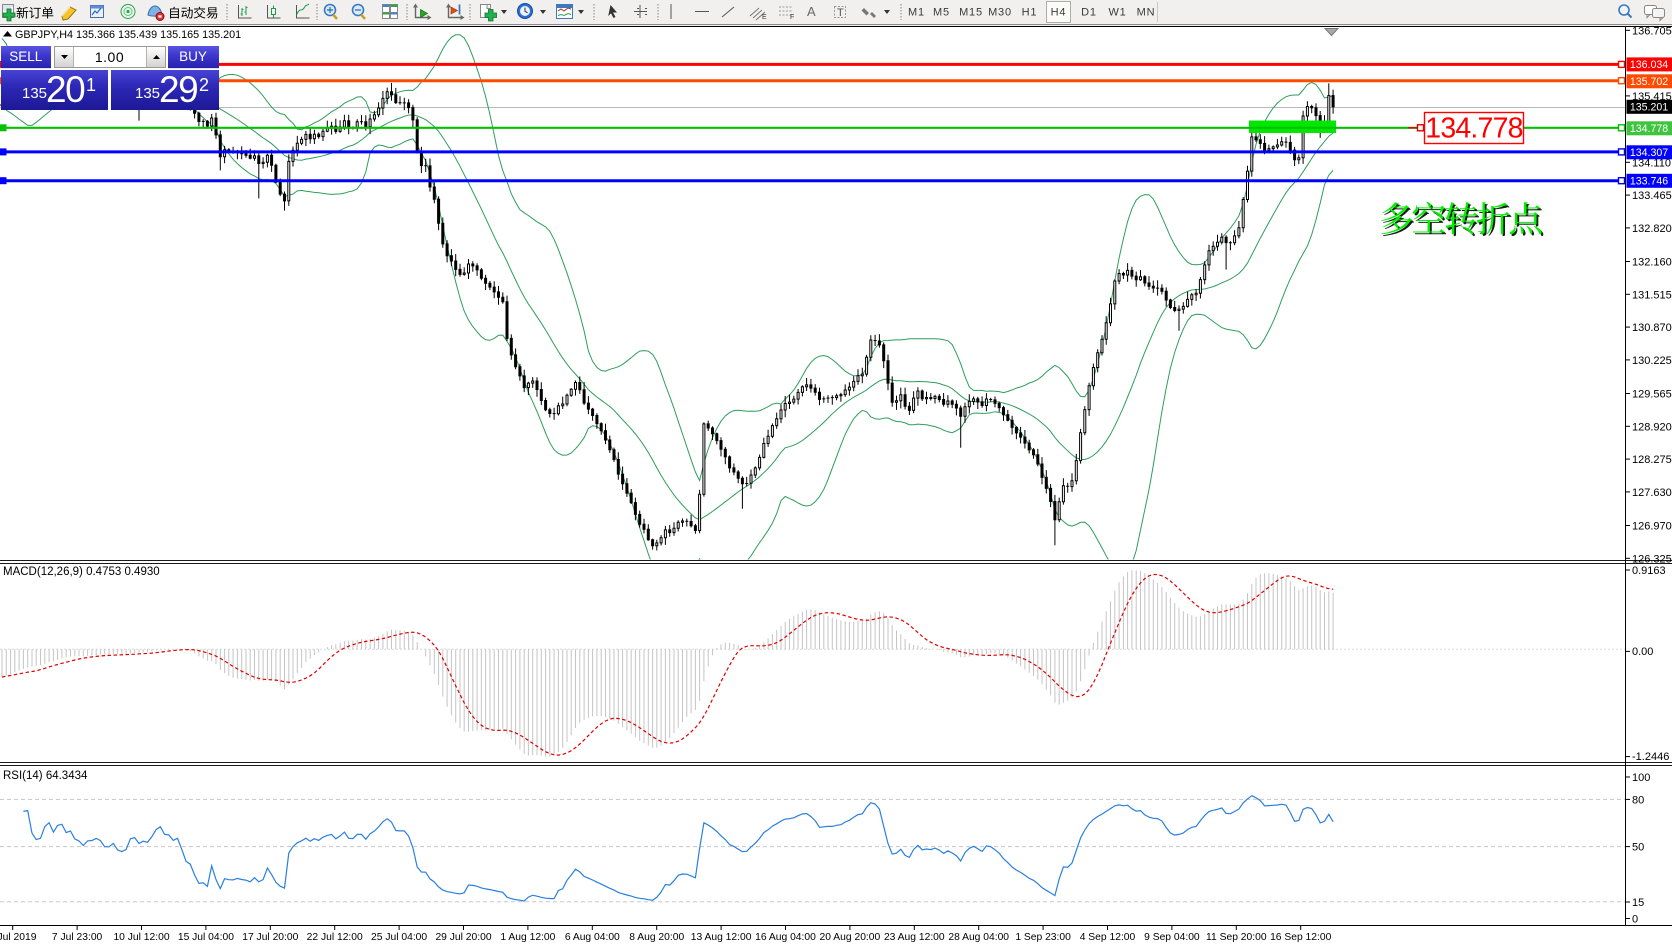  What do you see at coordinates (1652, 493) in the screenshot?
I see `svg-text: 127.630` at bounding box center [1652, 493].